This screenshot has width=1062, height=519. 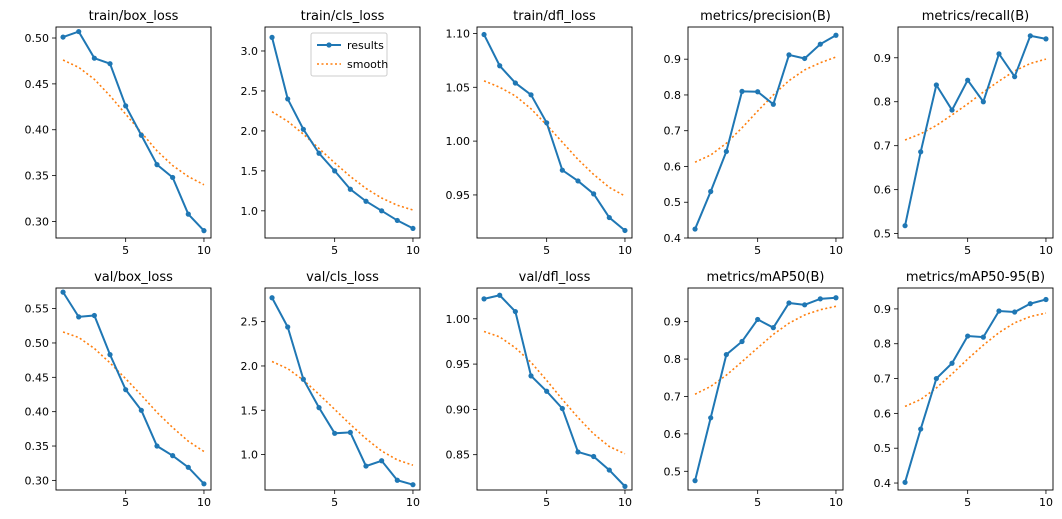 What do you see at coordinates (458, 409) in the screenshot?
I see `y-tick-label: 0.90` at bounding box center [458, 409].